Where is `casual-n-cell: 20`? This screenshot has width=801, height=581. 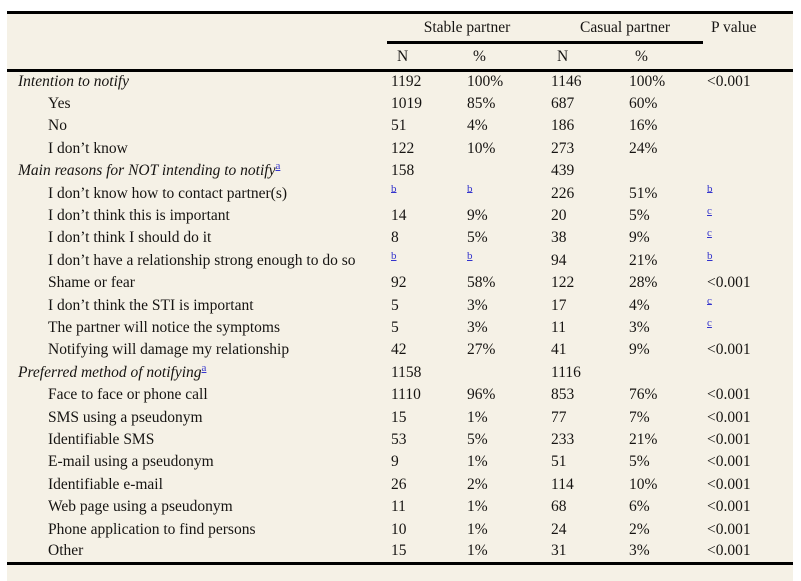 casual-n-cell: 20 is located at coordinates (559, 216).